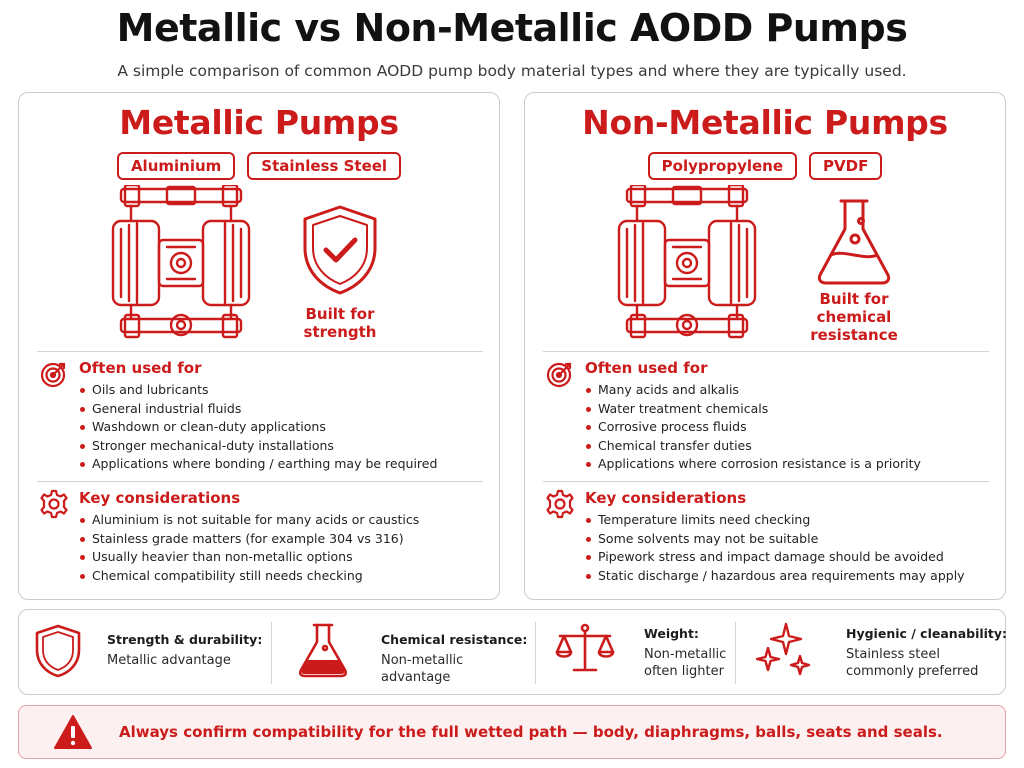 Image resolution: width=1024 pixels, height=768 pixels. Describe the element at coordinates (854, 317) in the screenshot. I see `nonmetallic-side-caption: Built for chemical resistance` at that location.